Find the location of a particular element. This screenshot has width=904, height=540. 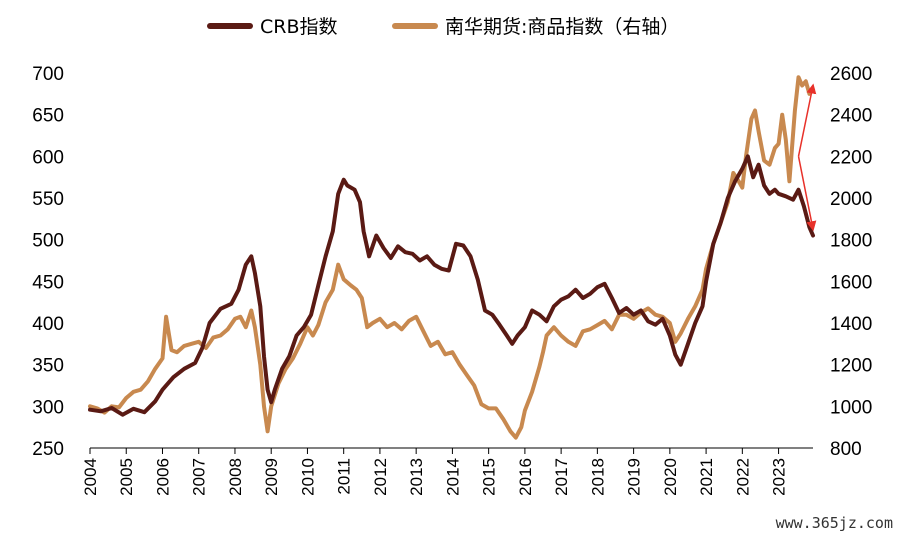

y-left-tick-label: 500 is located at coordinates (48, 241).